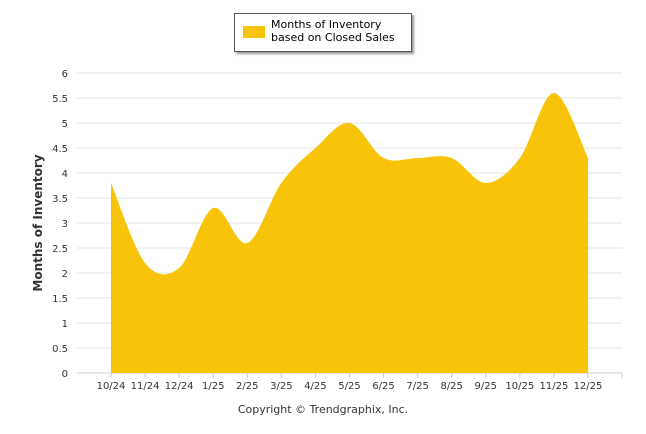 The width and height of the screenshot is (646, 434). I want to click on y-axis-title: Months of Inventory, so click(38, 222).